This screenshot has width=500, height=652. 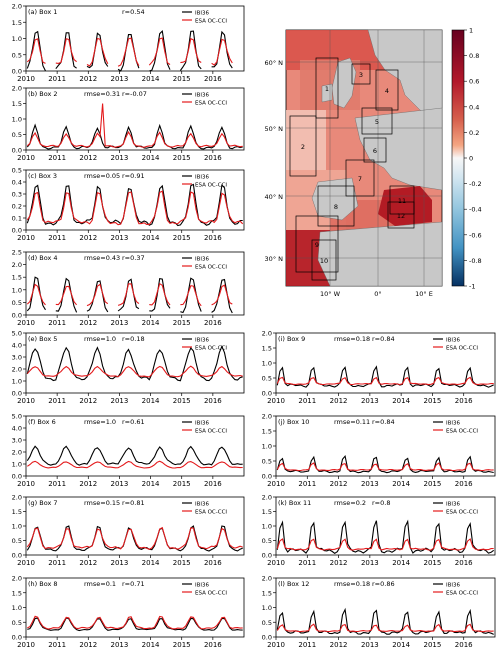 I want to click on r-value: r=0.84, so click(x=383, y=339).